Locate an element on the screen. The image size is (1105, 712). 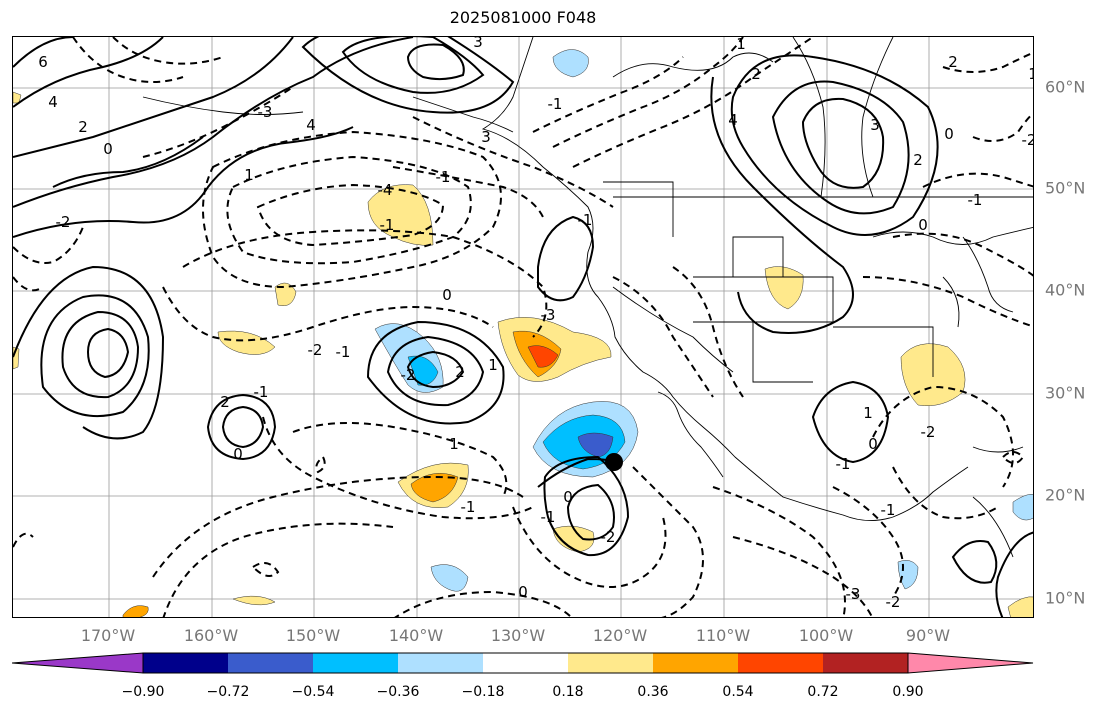
longitude-label: 110°W is located at coordinates (723, 635).